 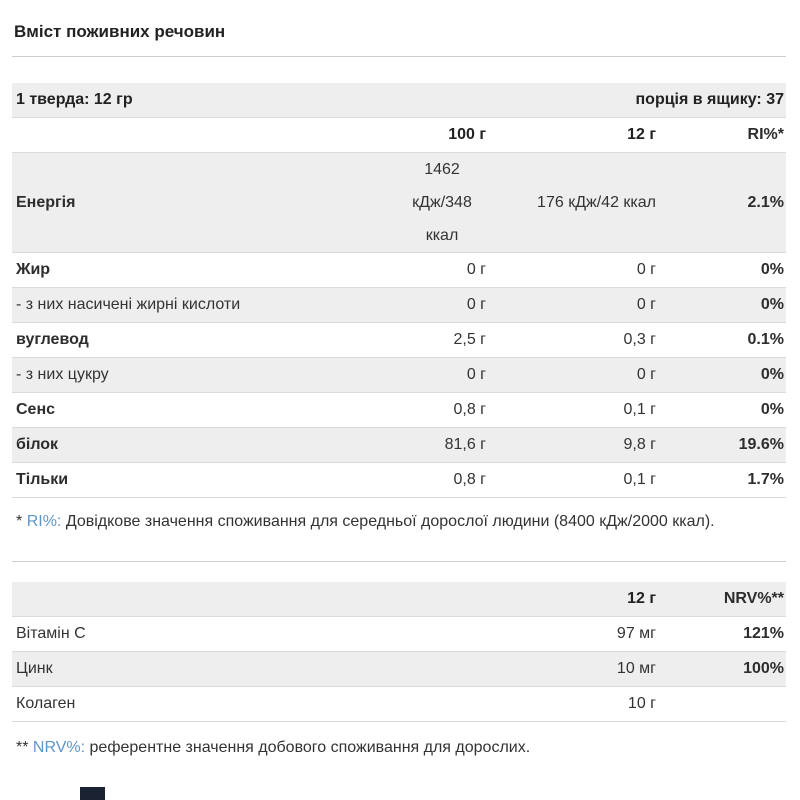 What do you see at coordinates (51, 633) in the screenshot?
I see `nutrient-label: Вітамін C` at bounding box center [51, 633].